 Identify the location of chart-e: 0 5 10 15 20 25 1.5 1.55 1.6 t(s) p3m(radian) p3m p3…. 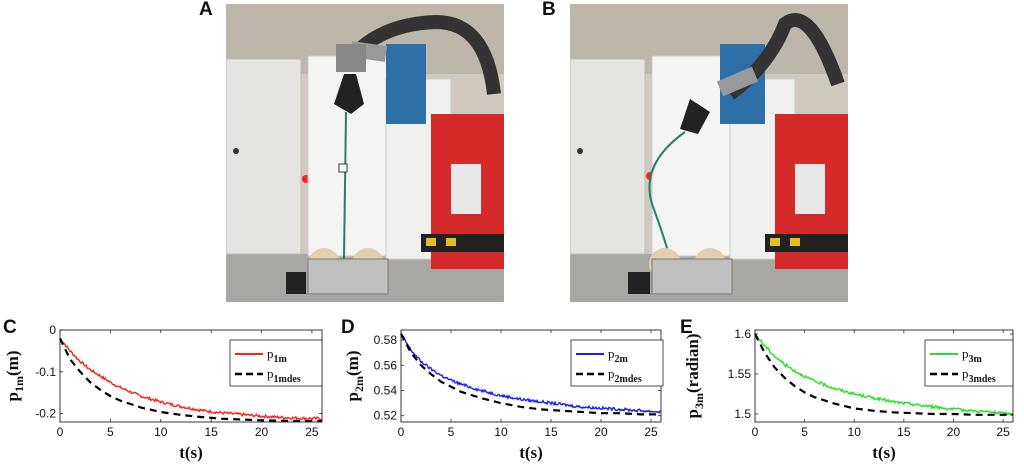
(852, 394).